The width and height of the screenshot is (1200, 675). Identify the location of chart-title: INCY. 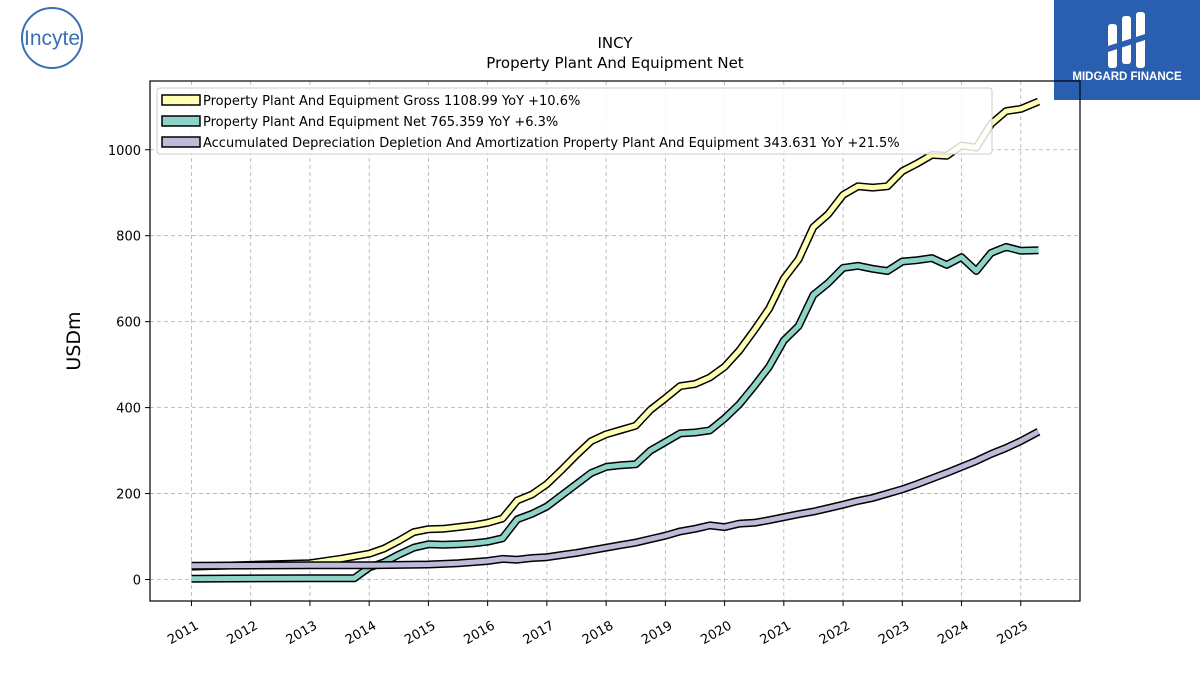
(615, 43).